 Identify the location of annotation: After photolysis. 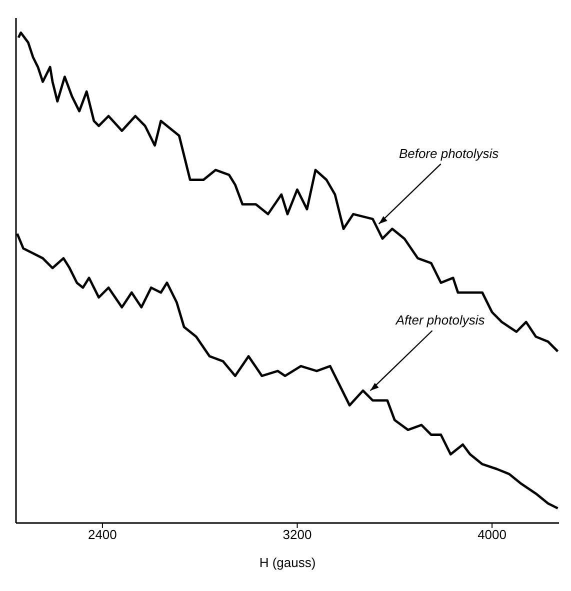
(440, 320).